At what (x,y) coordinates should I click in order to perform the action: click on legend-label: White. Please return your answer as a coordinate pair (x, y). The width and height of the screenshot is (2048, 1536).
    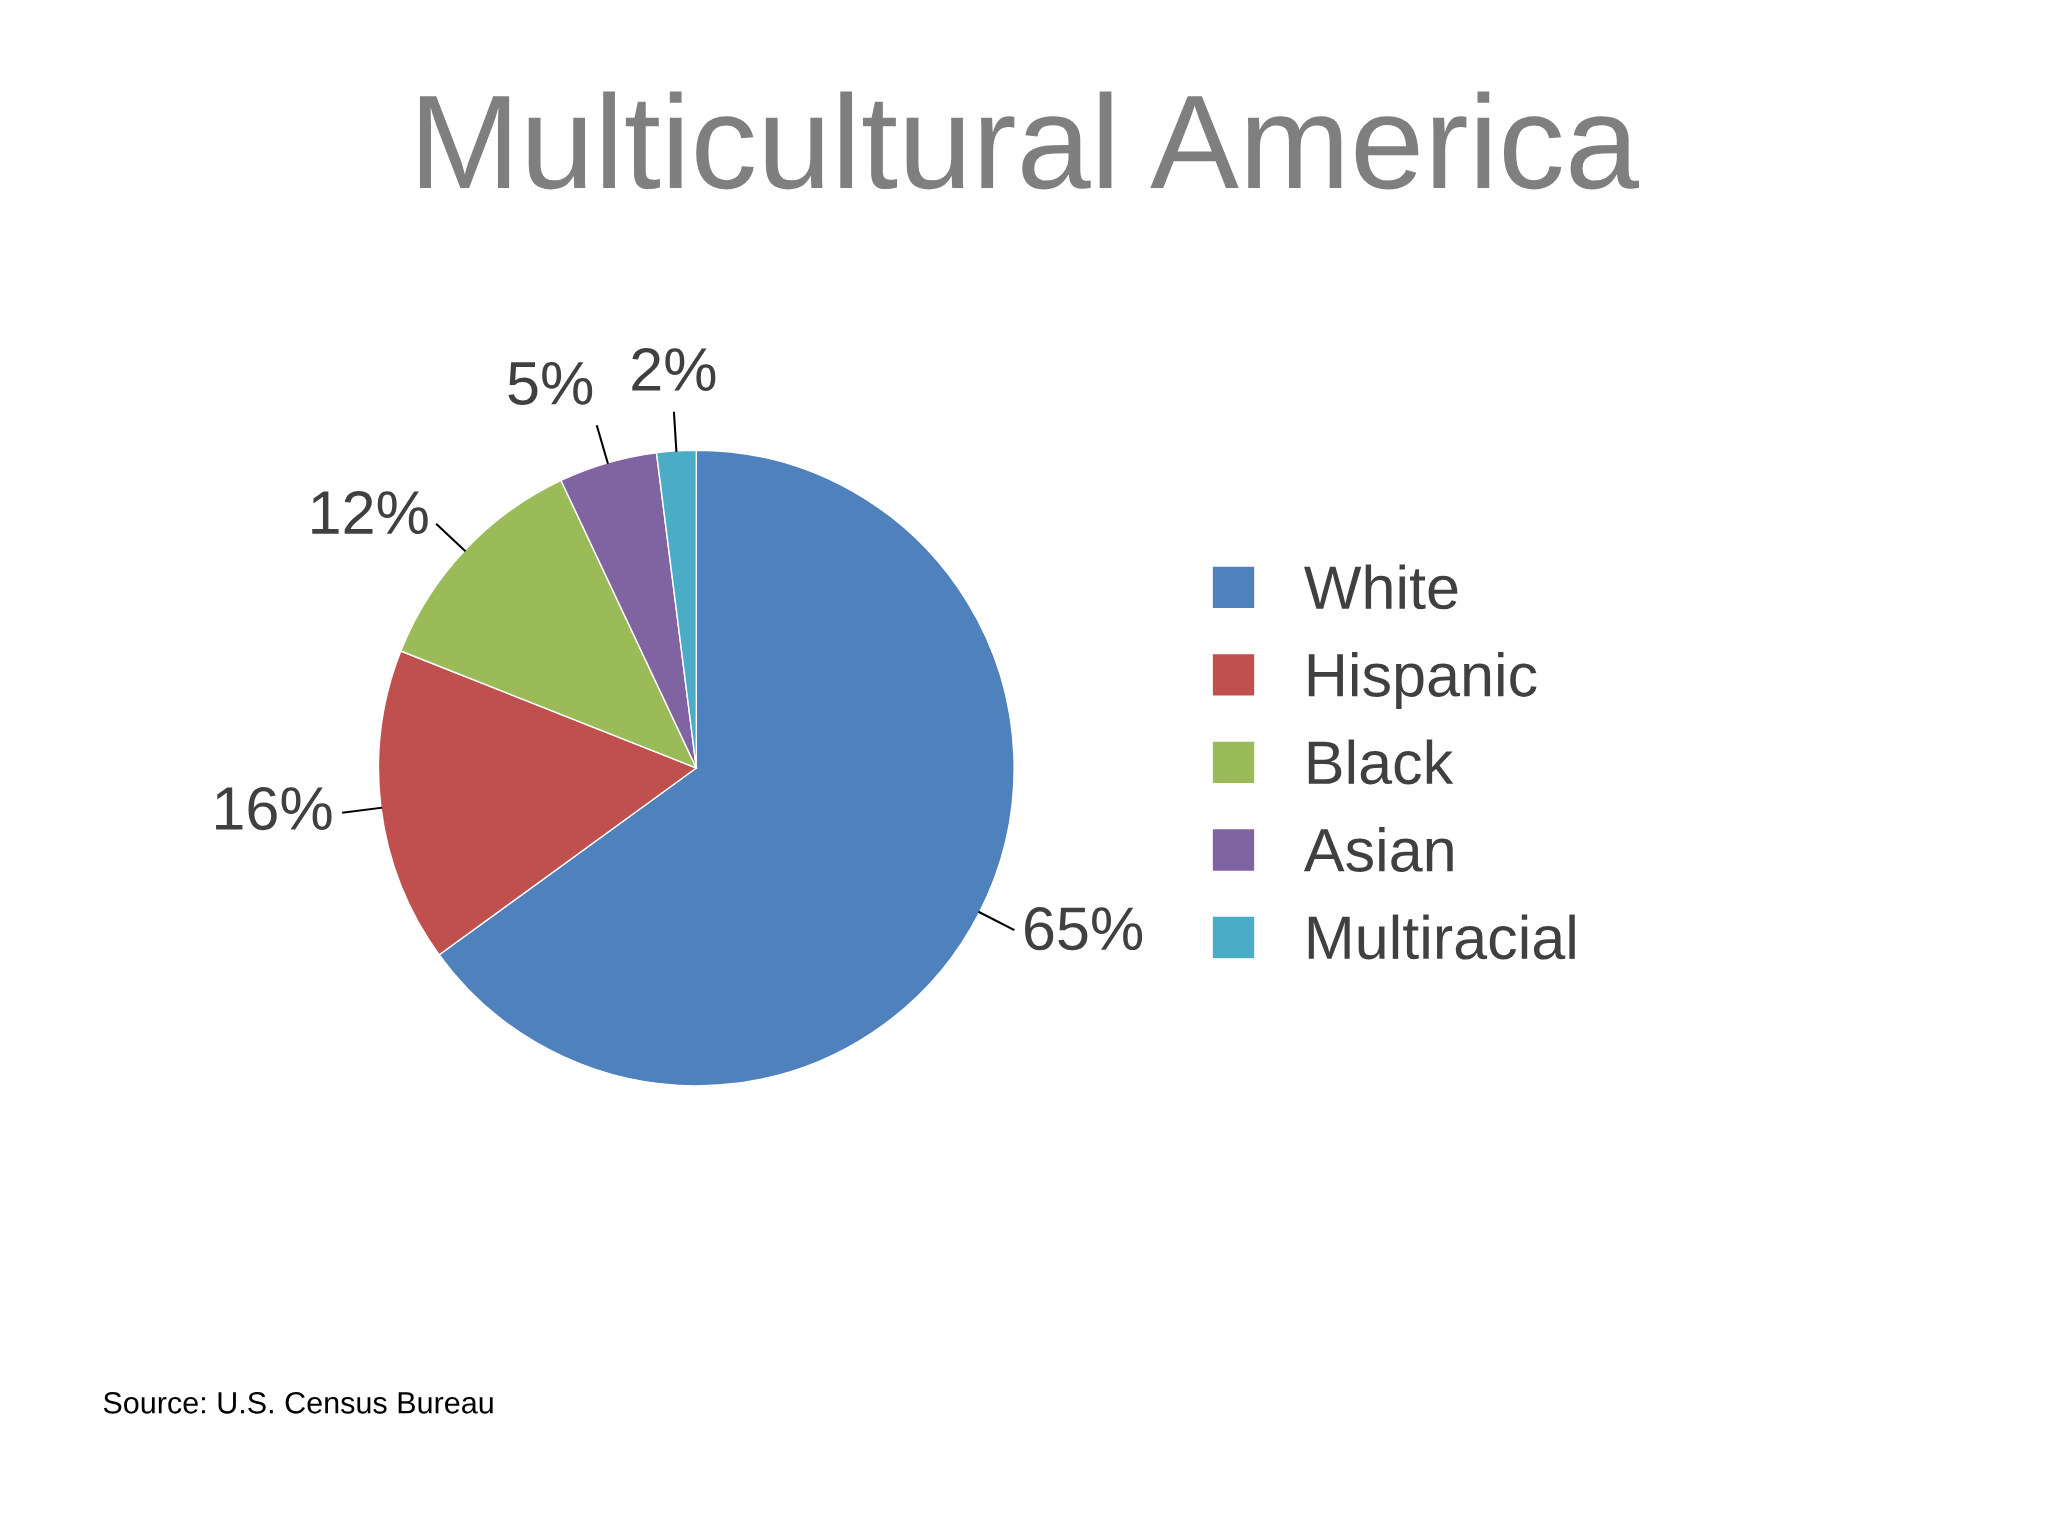
    Looking at the image, I should click on (1381, 587).